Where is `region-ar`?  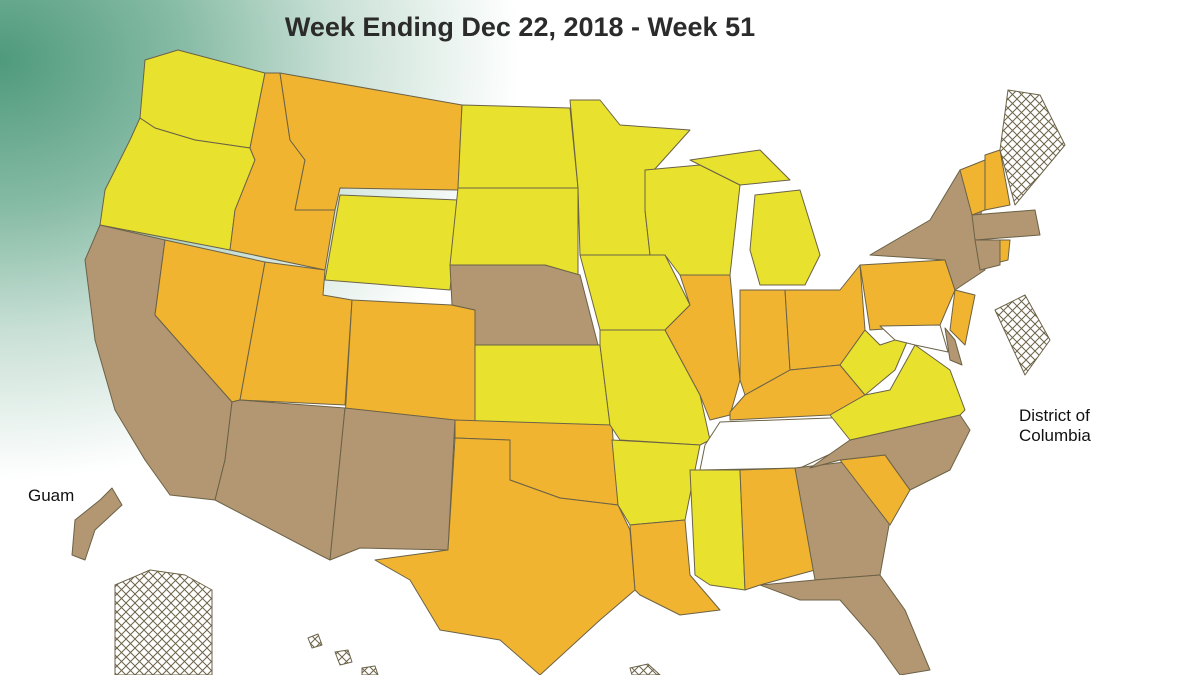 region-ar is located at coordinates (656, 482).